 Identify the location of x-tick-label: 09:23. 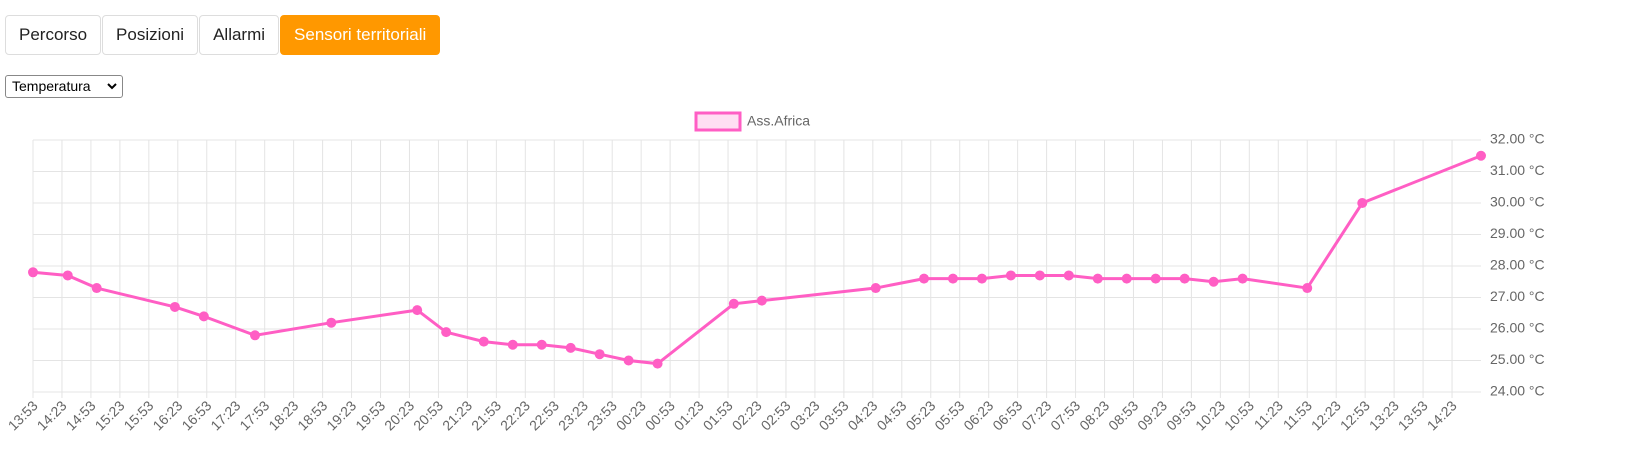
(1152, 415).